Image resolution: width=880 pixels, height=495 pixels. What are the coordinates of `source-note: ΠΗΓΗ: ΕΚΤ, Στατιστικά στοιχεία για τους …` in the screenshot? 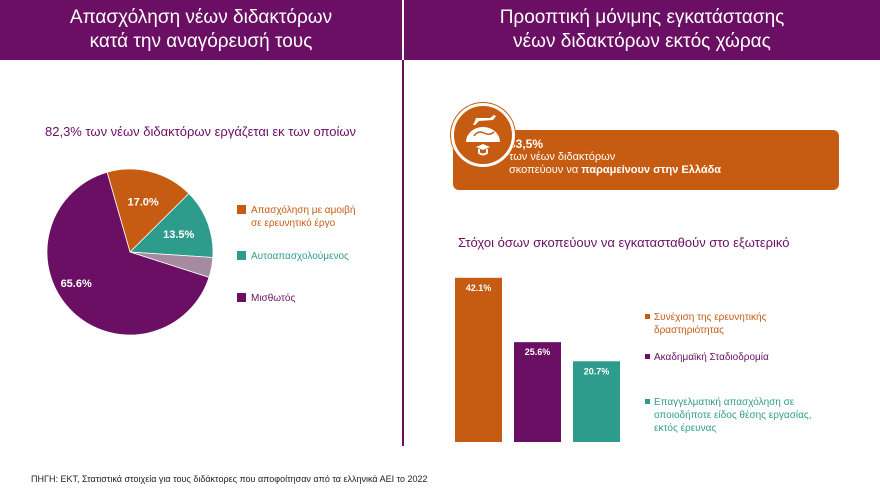 It's located at (229, 479).